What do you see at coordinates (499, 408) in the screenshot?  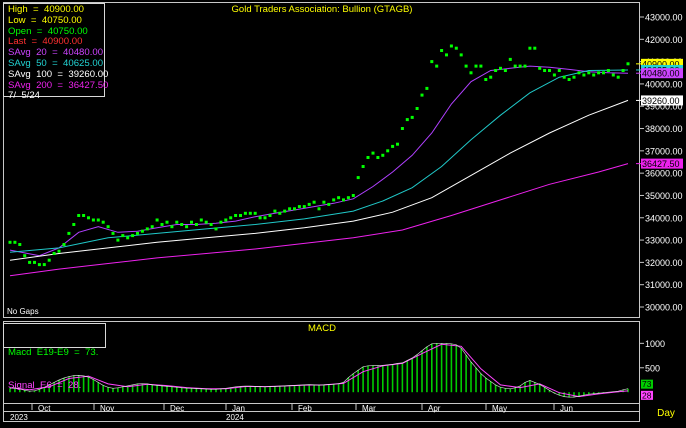 I see `x-month-label: May` at bounding box center [499, 408].